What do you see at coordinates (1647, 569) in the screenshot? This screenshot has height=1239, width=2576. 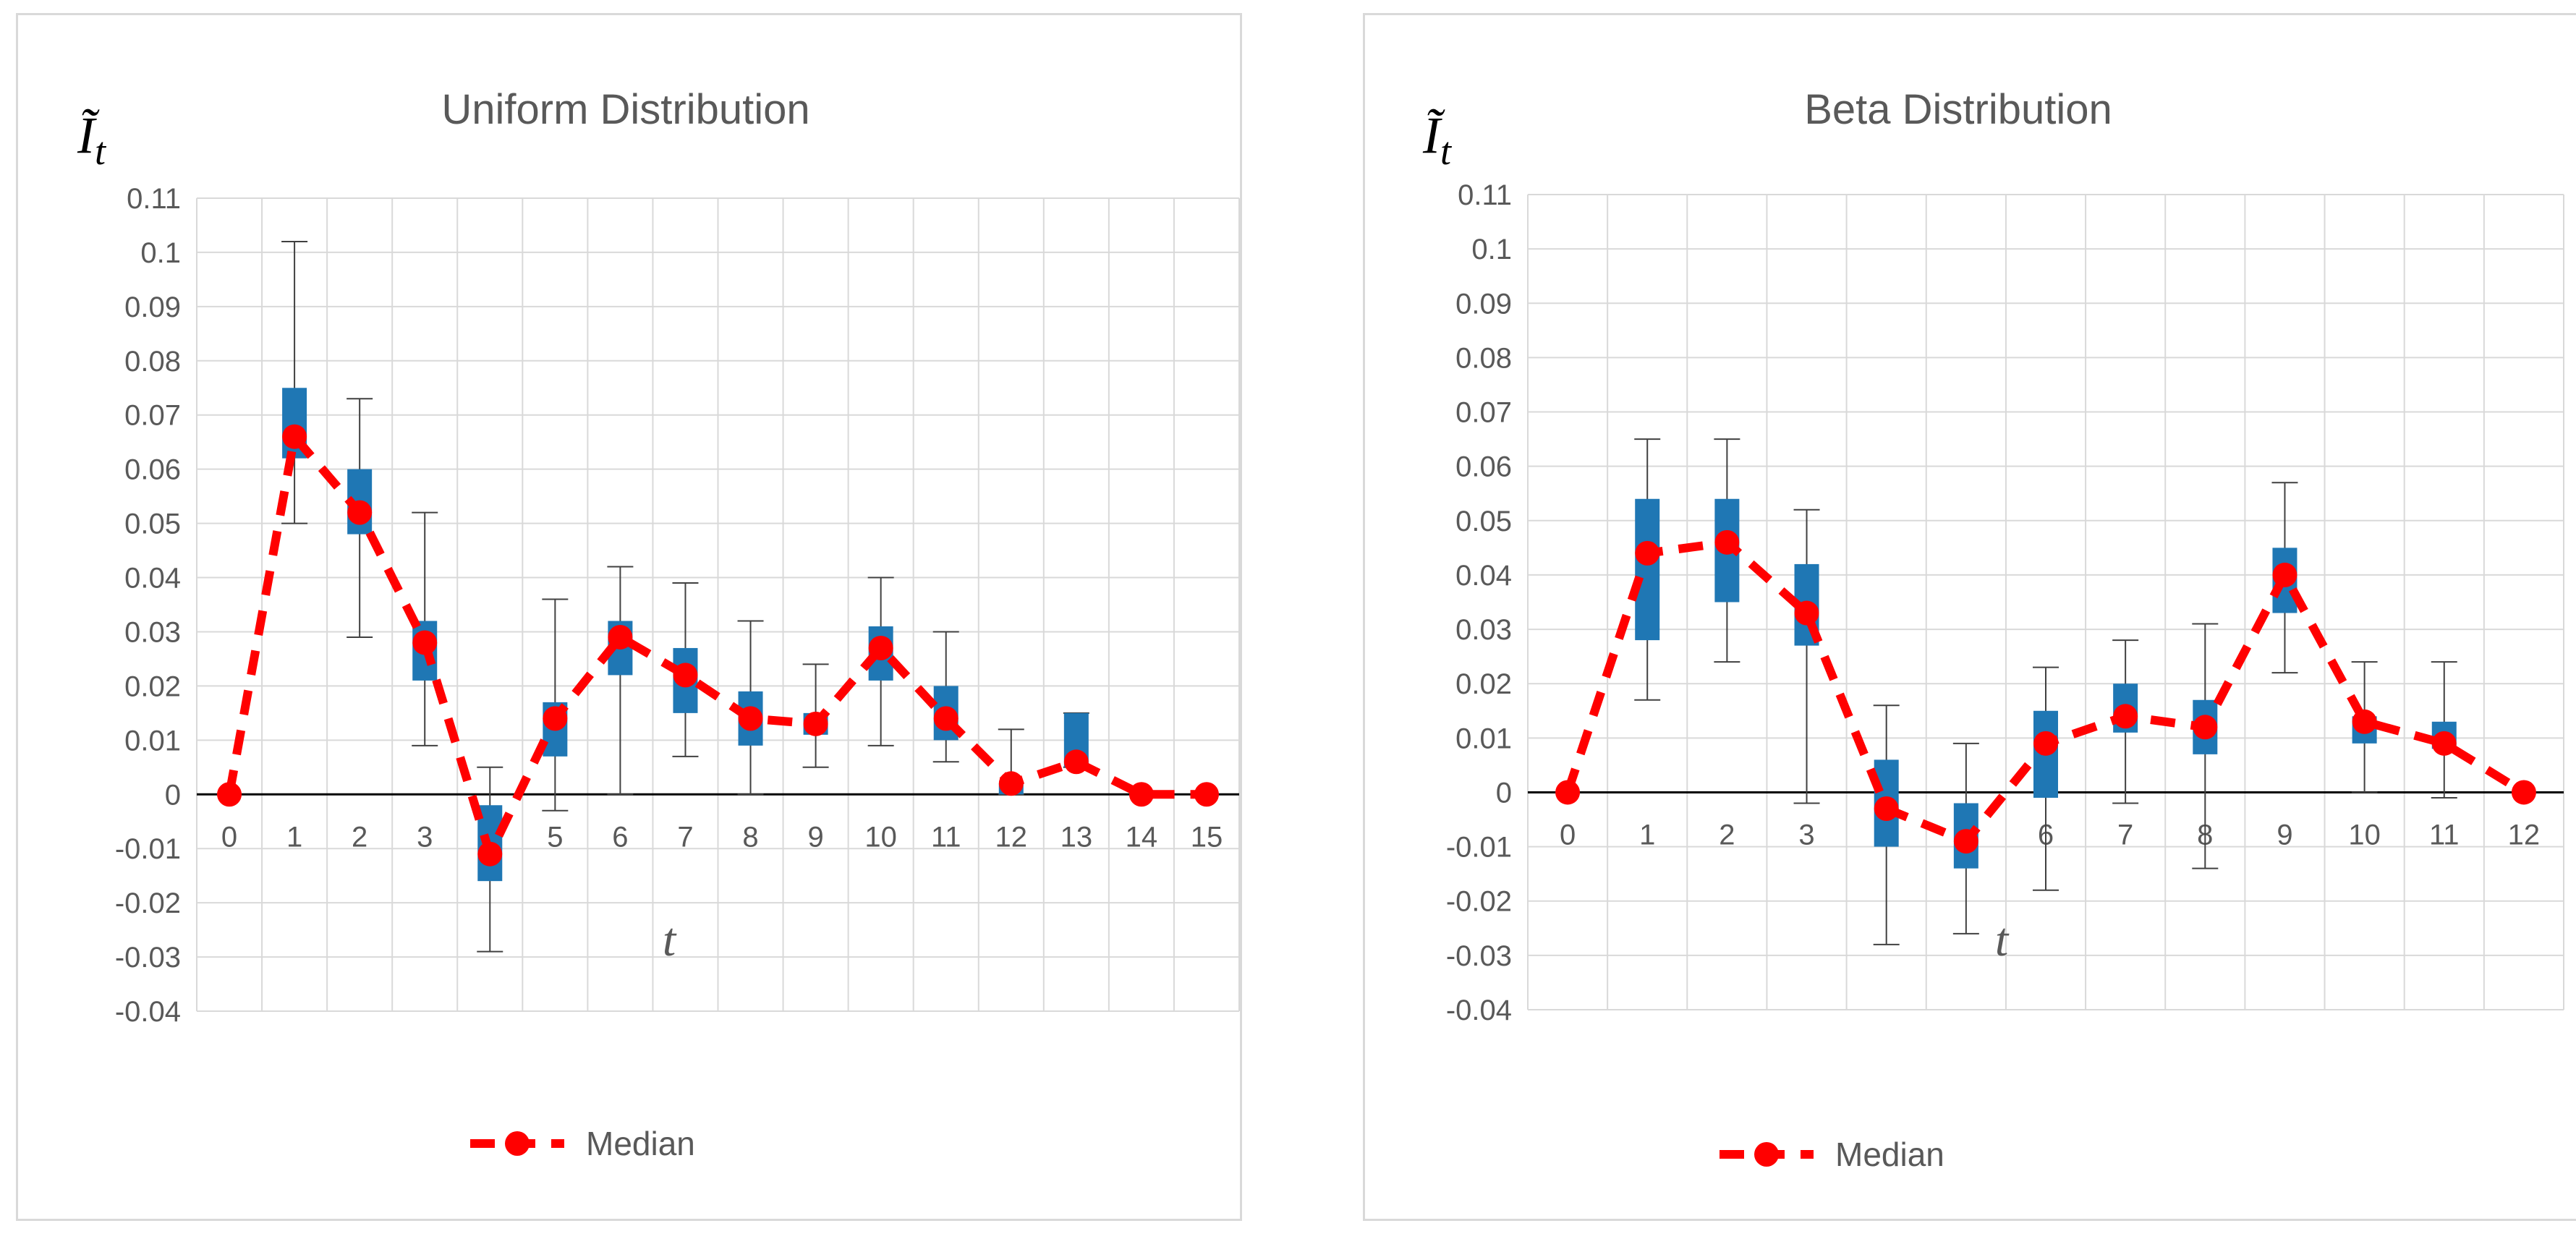 I see `iqr-box` at bounding box center [1647, 569].